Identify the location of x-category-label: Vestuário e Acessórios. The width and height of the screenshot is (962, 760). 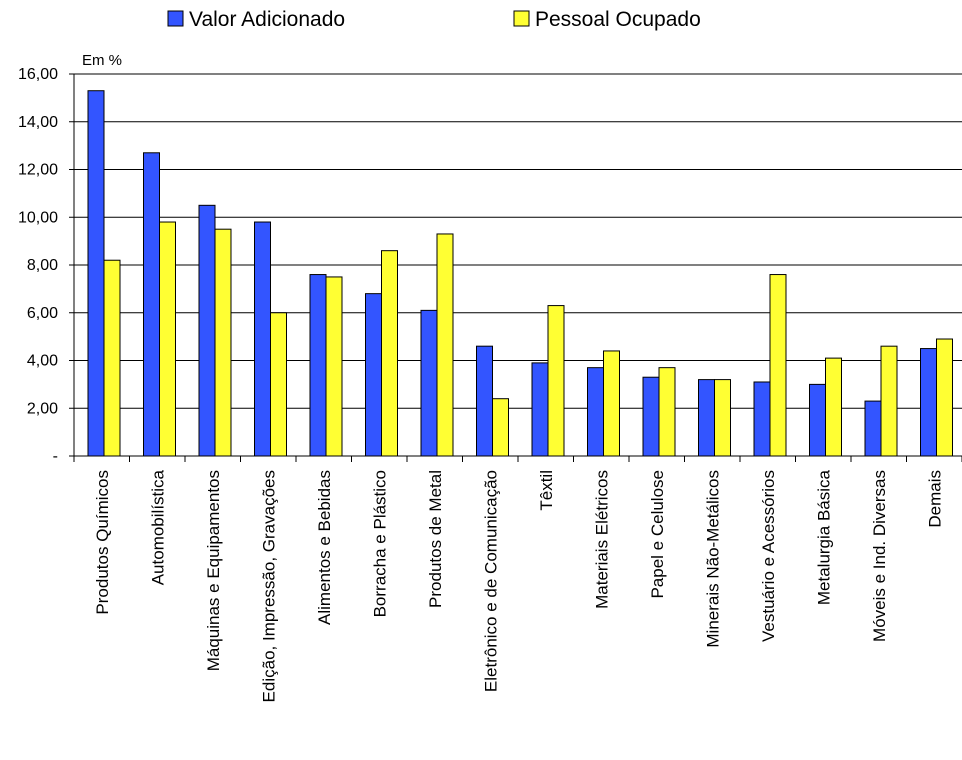
(768, 556).